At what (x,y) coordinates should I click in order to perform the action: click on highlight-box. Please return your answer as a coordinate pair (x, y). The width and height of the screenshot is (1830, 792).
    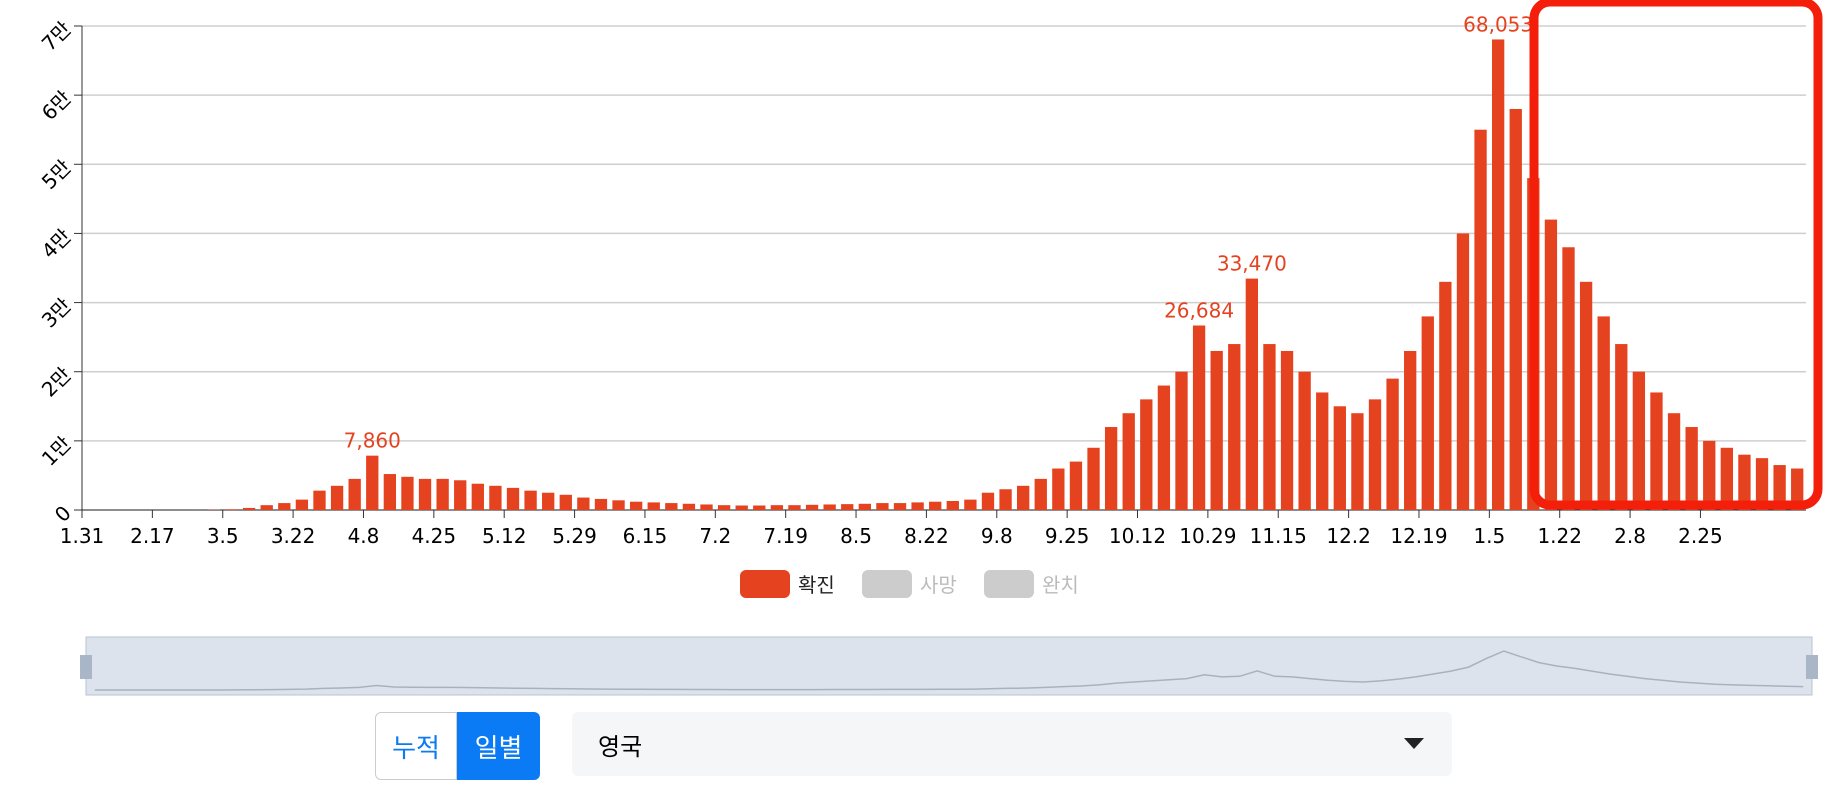
    Looking at the image, I should click on (1676, 255).